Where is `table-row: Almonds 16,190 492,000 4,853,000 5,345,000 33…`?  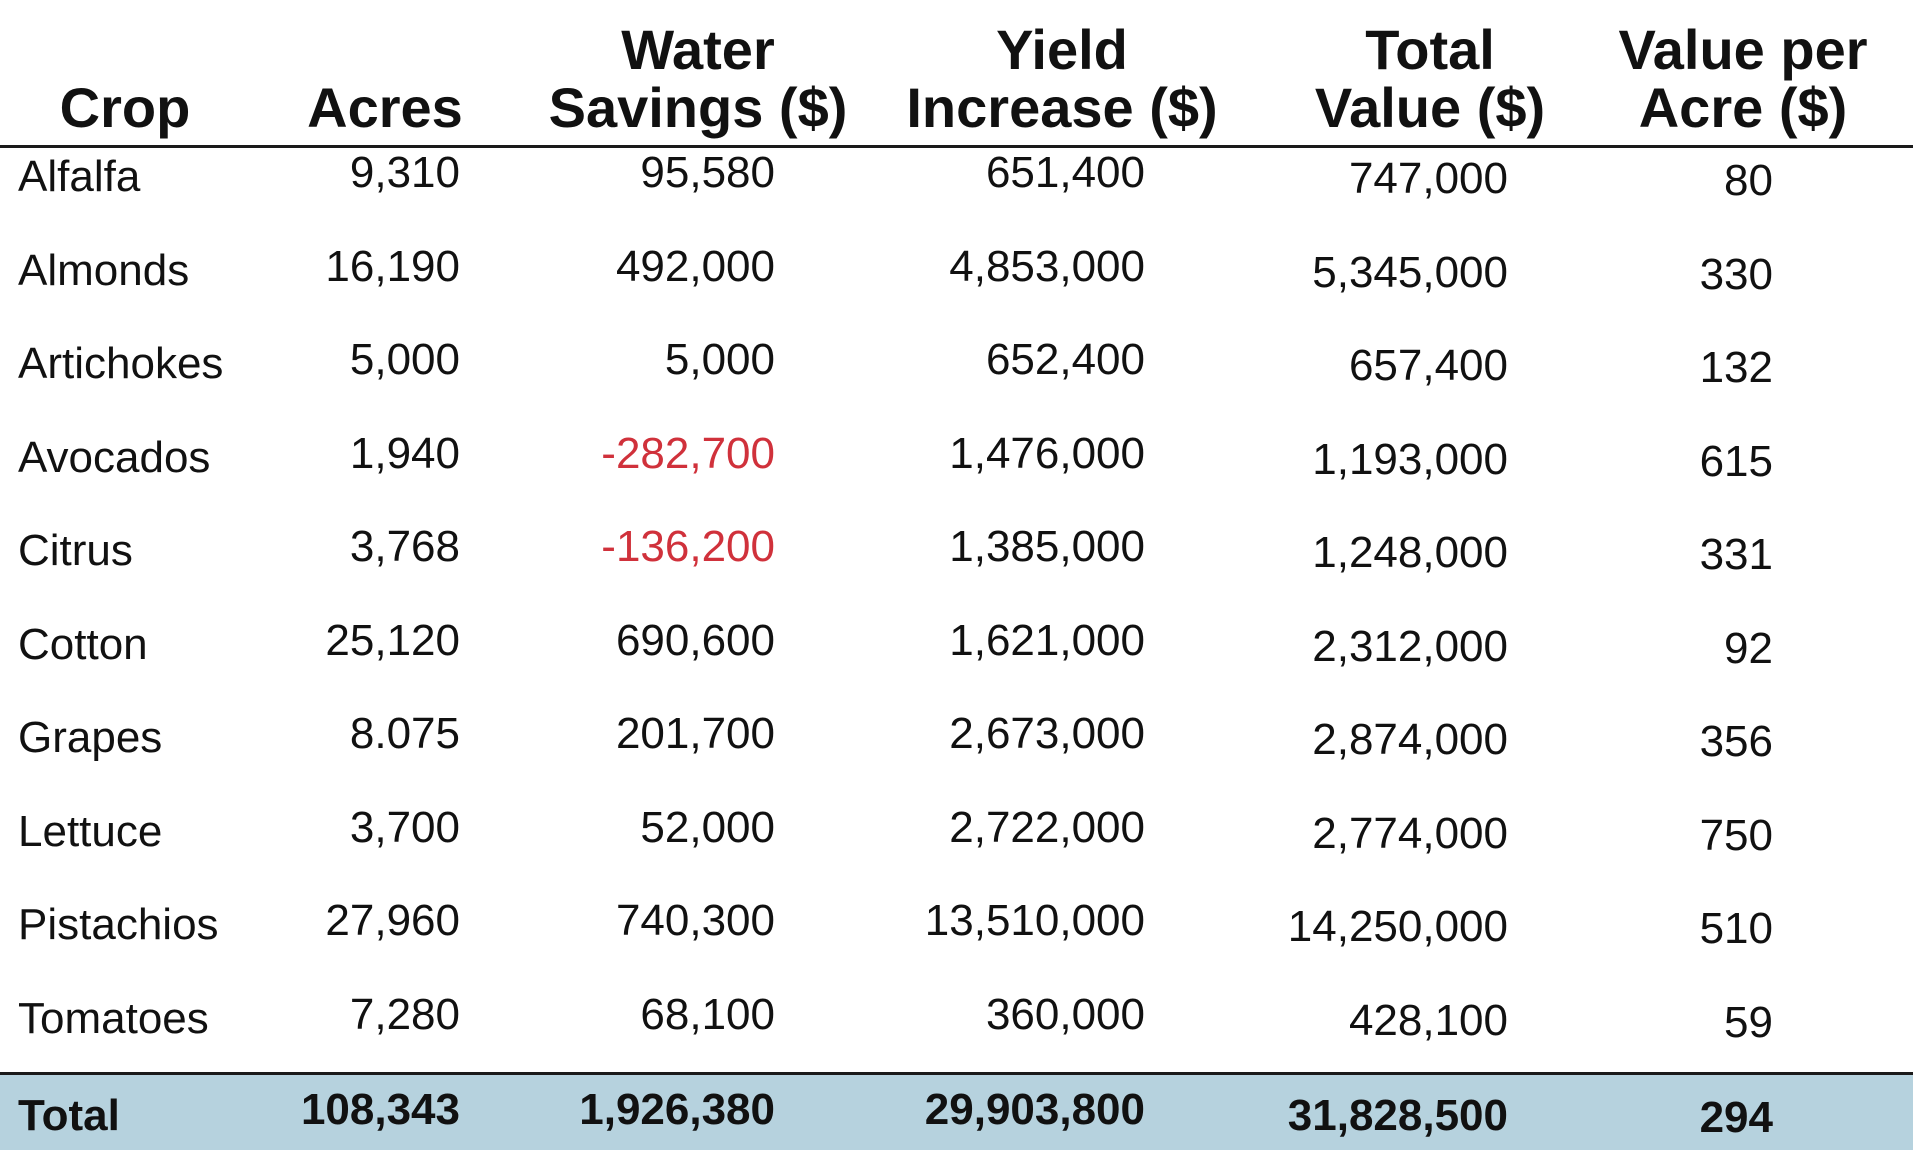 table-row: Almonds 16,190 492,000 4,853,000 5,345,000 33… is located at coordinates (956, 266).